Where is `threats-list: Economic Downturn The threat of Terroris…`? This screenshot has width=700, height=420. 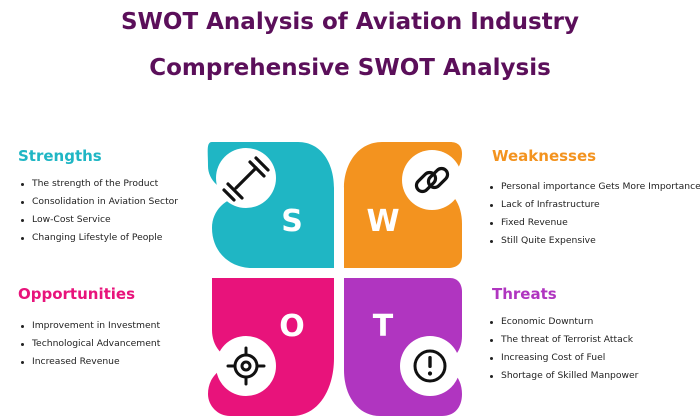
threats-list: Economic Downturn The threat of Terroris… is located at coordinates (562, 349).